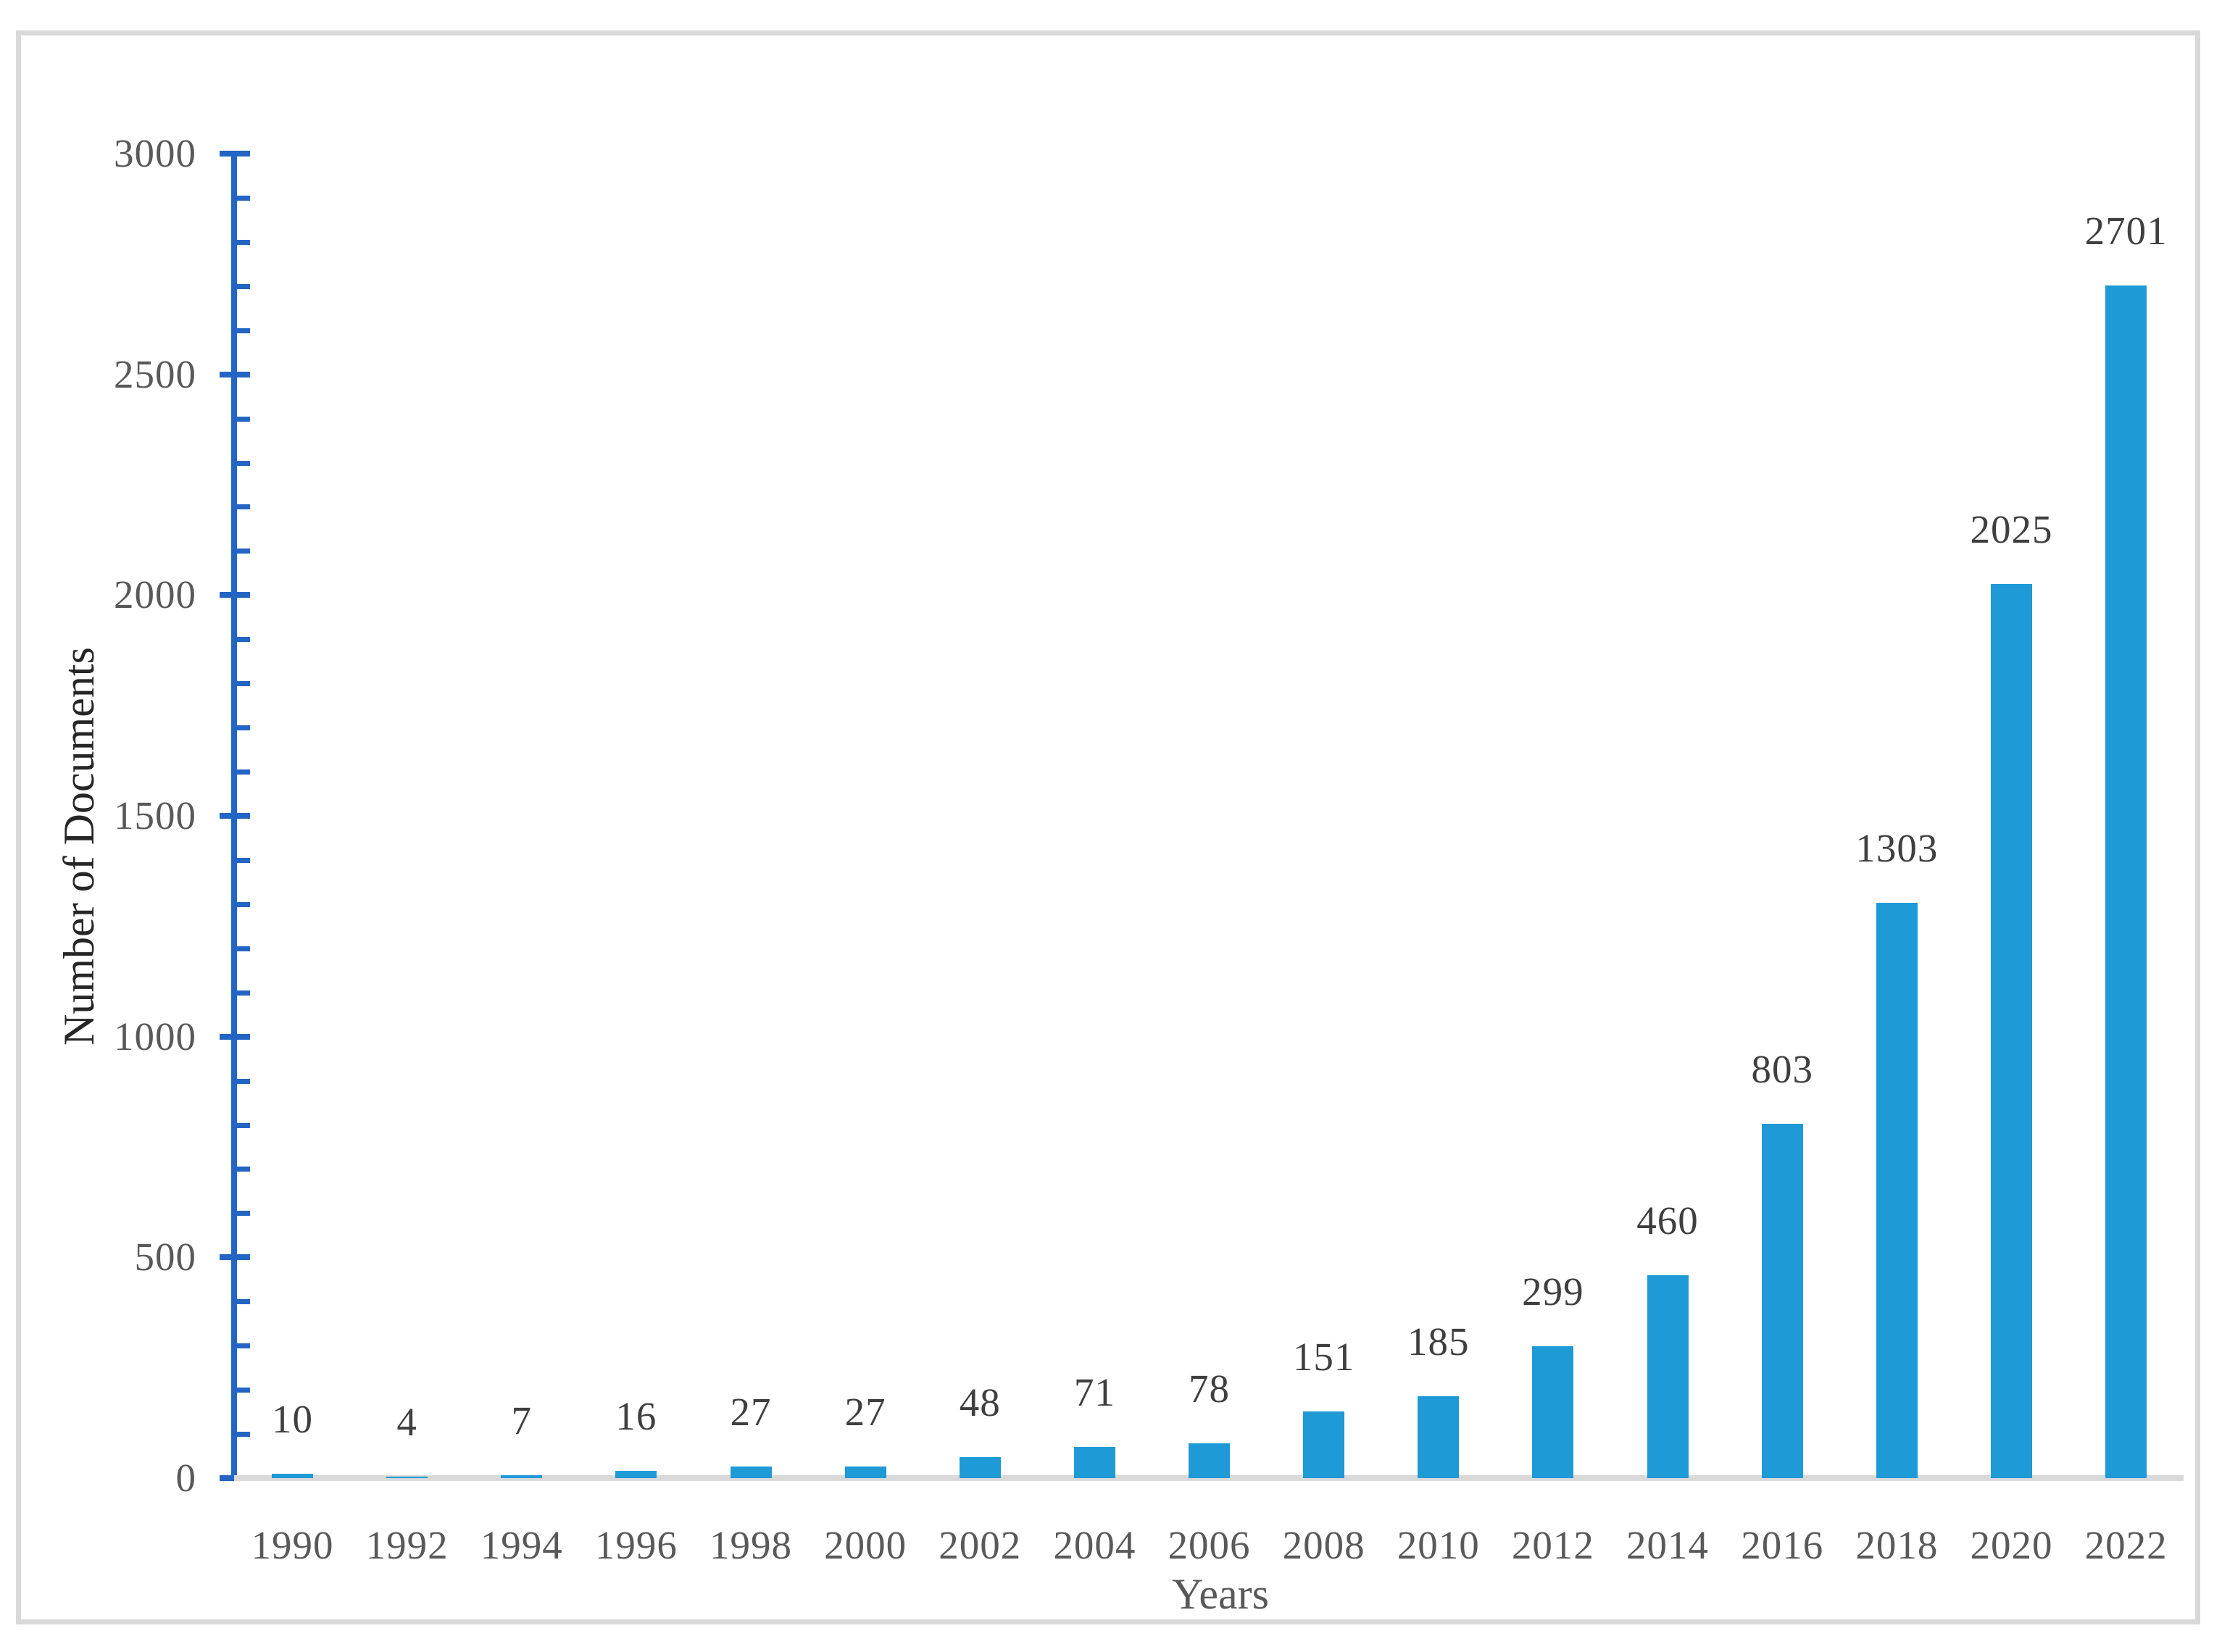 This screenshot has width=2222, height=1652. I want to click on x-tick-label-2004: 2004, so click(1094, 1545).